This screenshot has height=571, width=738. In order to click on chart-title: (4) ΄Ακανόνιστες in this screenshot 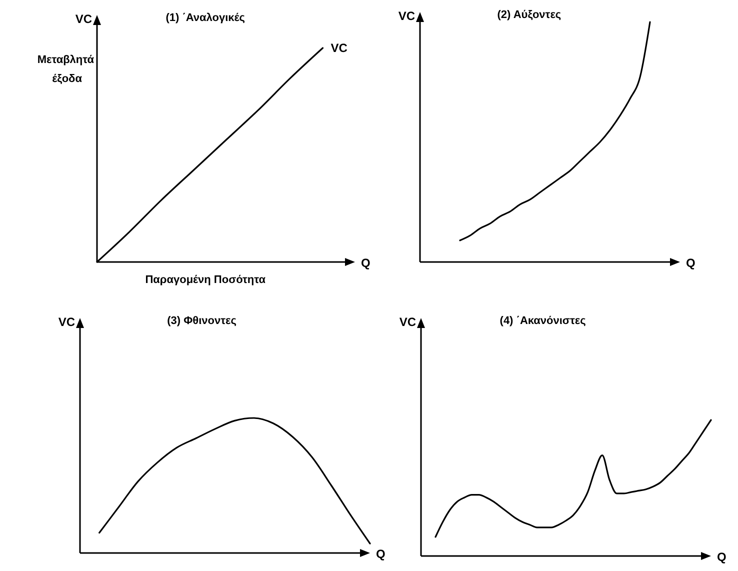, I will do `click(543, 321)`.